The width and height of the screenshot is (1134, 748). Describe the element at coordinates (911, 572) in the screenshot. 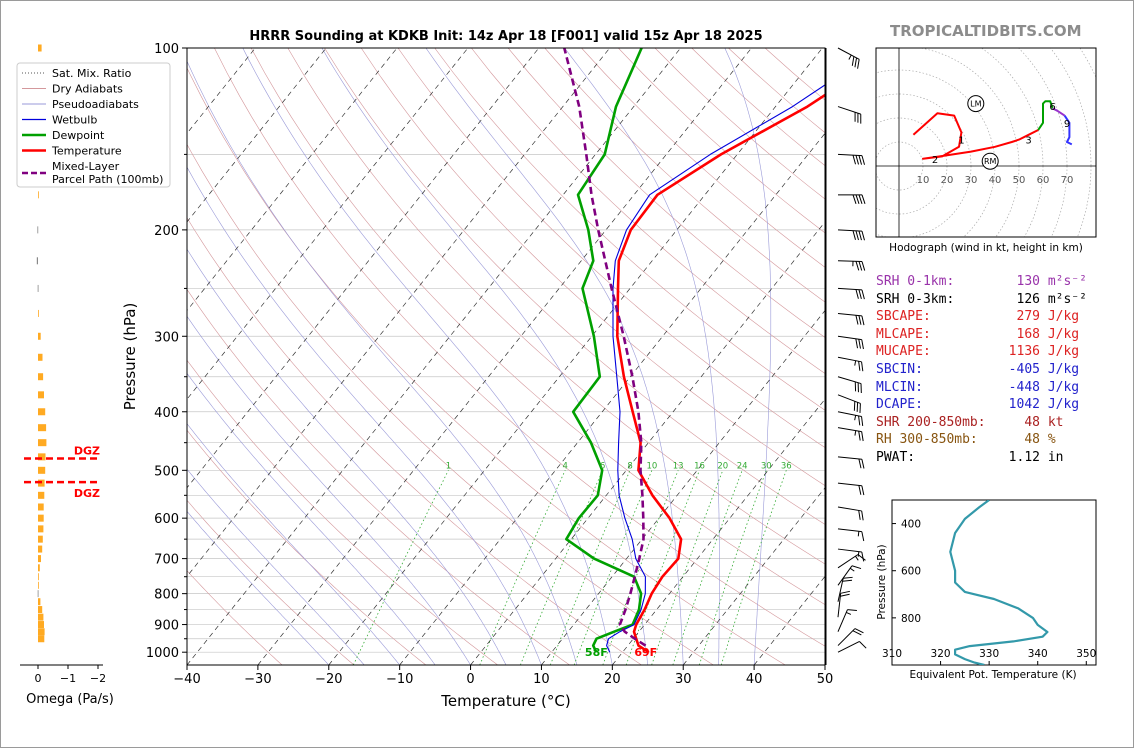

I see `theta-e-y-tick-label: 600` at that location.